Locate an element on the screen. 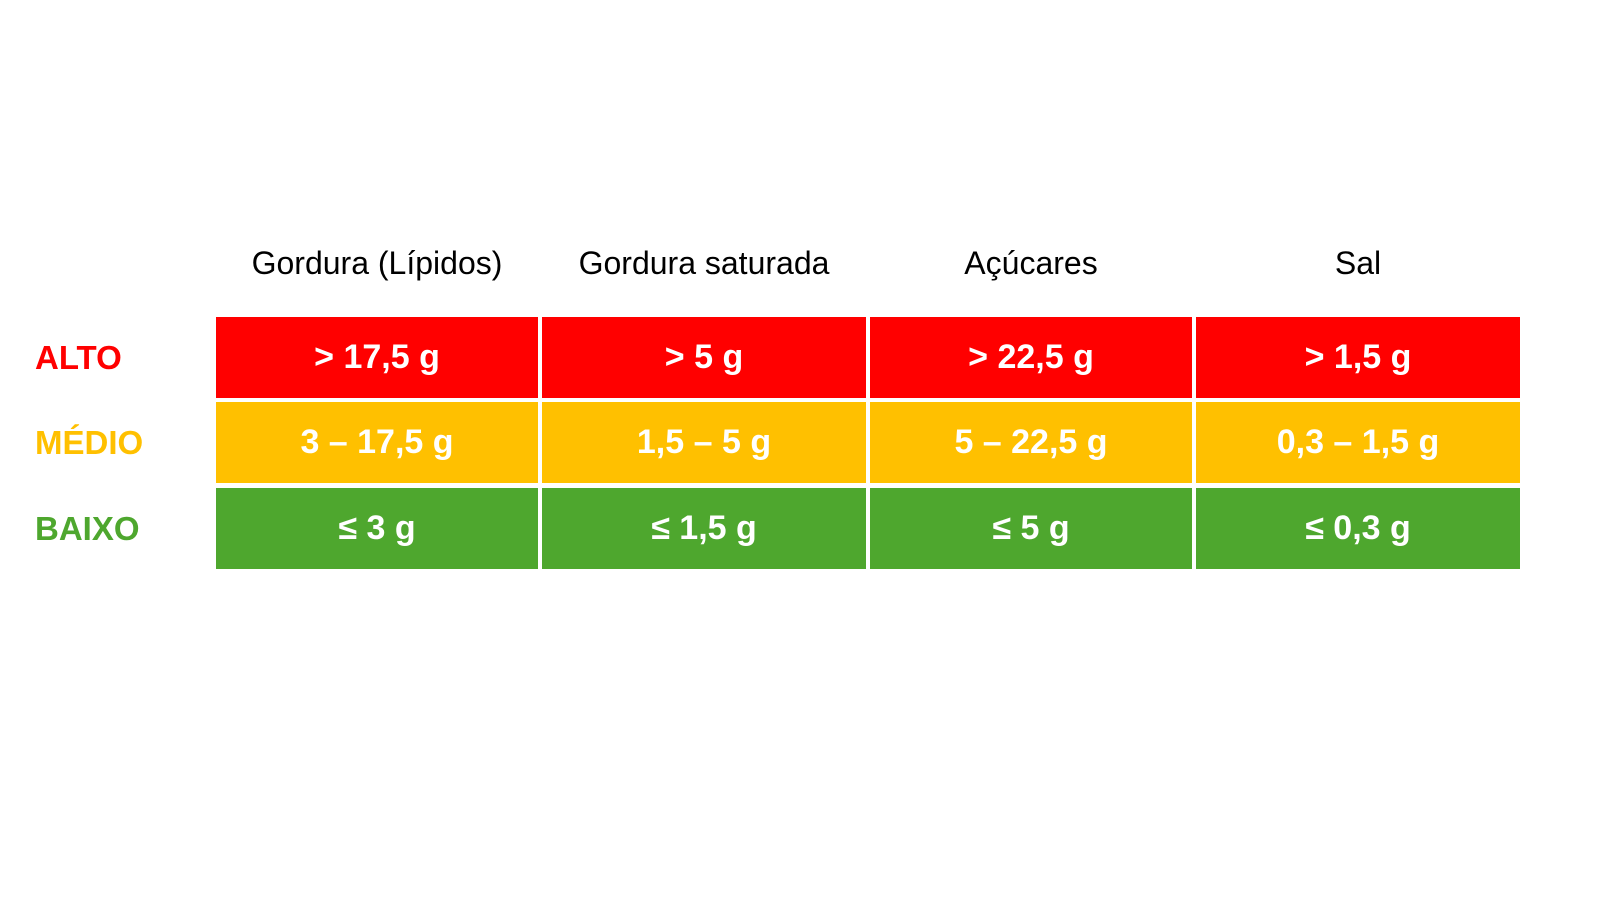 The height and width of the screenshot is (900, 1600). row-label-baixo: BAIXO is located at coordinates (87, 528).